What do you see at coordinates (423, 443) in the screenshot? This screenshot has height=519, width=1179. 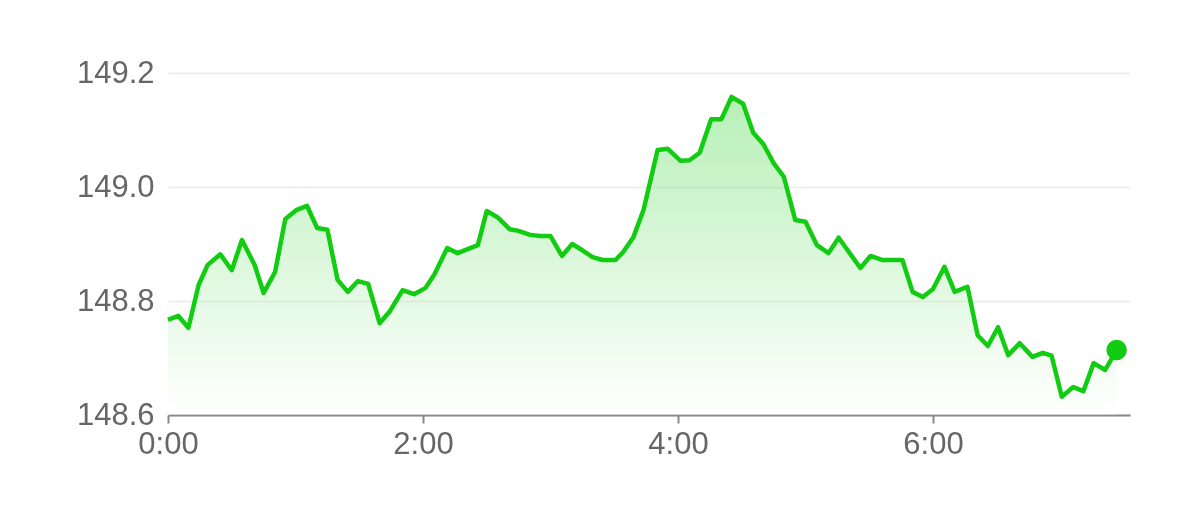 I see `x-tick-label: 2:00` at bounding box center [423, 443].